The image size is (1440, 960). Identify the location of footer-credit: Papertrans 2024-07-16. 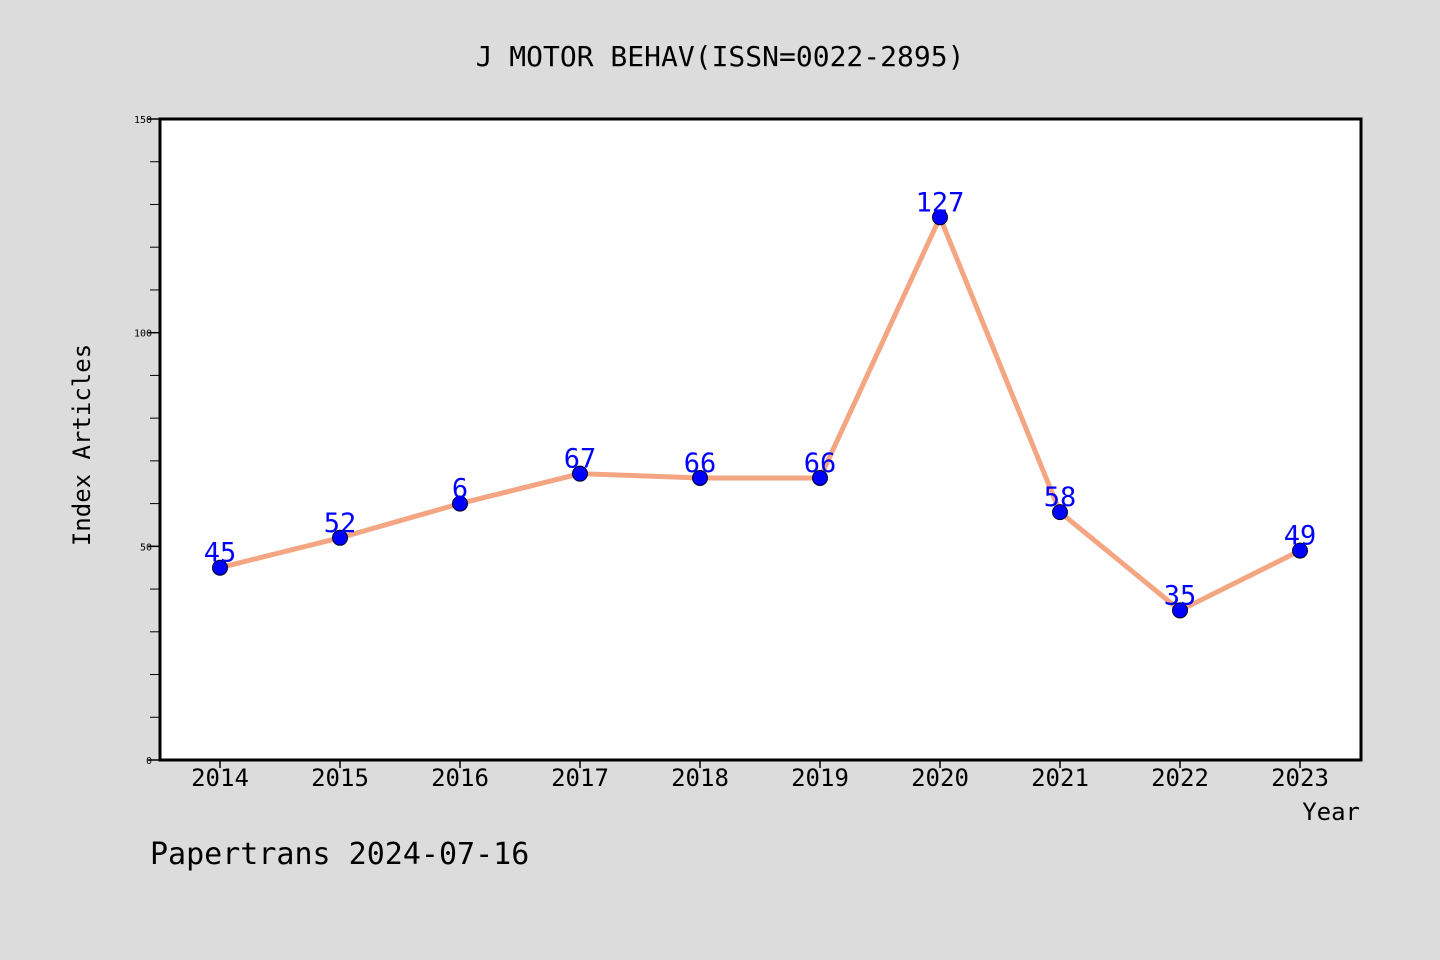
(339, 854).